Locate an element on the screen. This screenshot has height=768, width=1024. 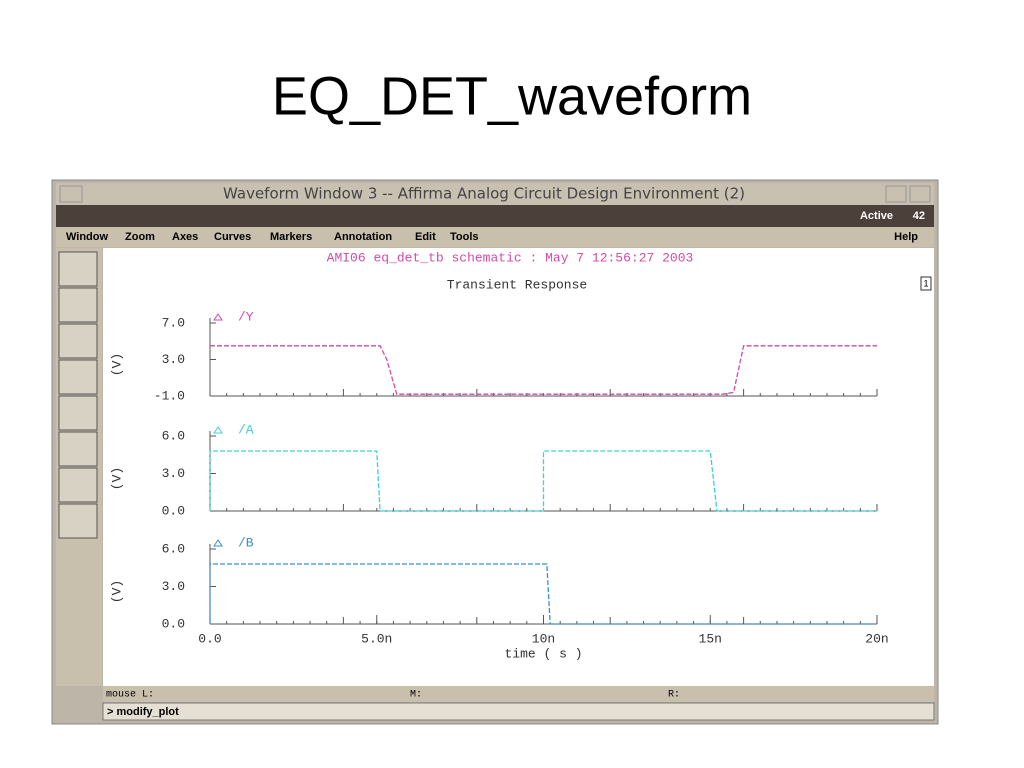
maximize-button is located at coordinates (920, 194).